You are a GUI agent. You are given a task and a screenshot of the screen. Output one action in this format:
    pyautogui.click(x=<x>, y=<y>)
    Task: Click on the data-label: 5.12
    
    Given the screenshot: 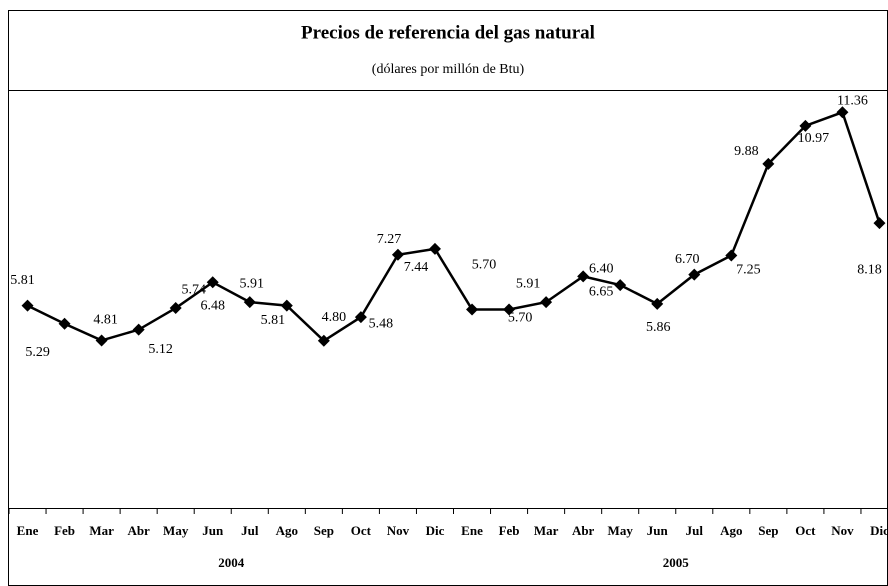 What is the action you would take?
    pyautogui.click(x=160, y=349)
    